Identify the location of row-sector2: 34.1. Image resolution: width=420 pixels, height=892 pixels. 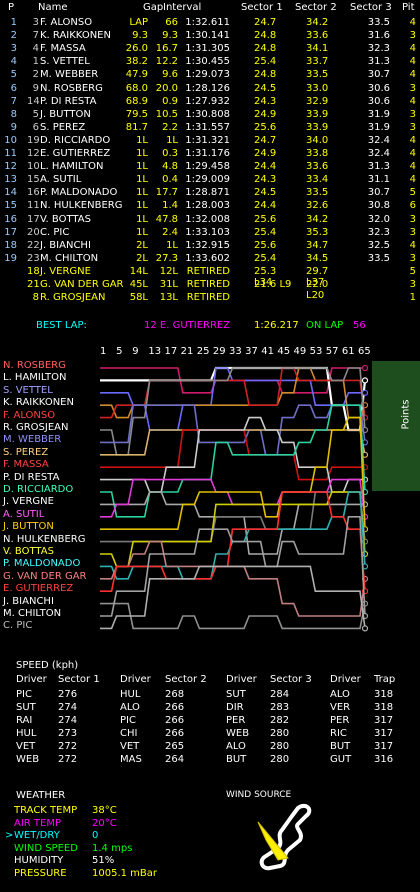
(326, 48).